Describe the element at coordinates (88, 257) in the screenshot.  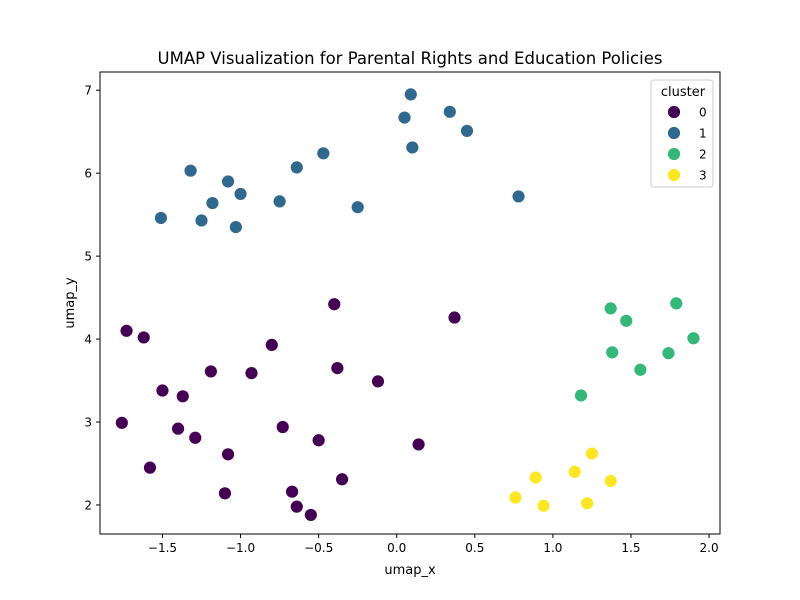
I see `y-tick-label: 5` at that location.